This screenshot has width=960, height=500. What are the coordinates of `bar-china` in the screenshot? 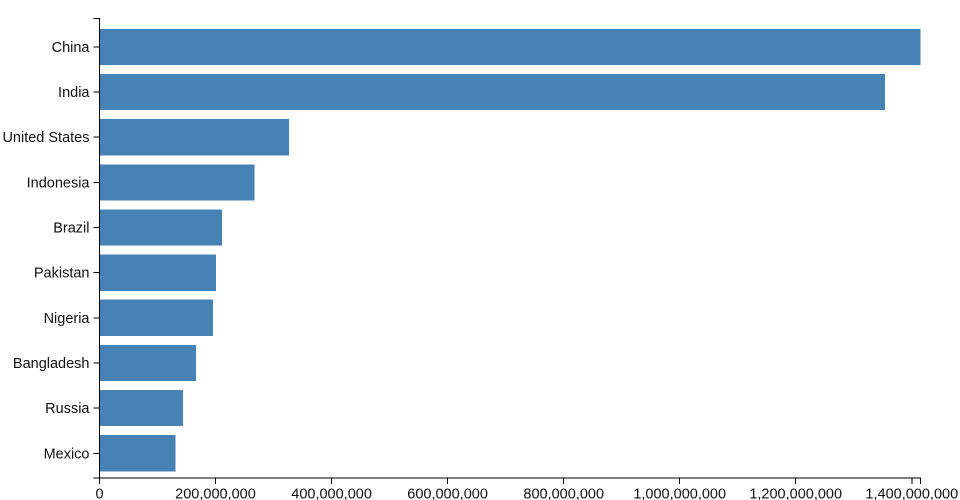 It's located at (510, 46).